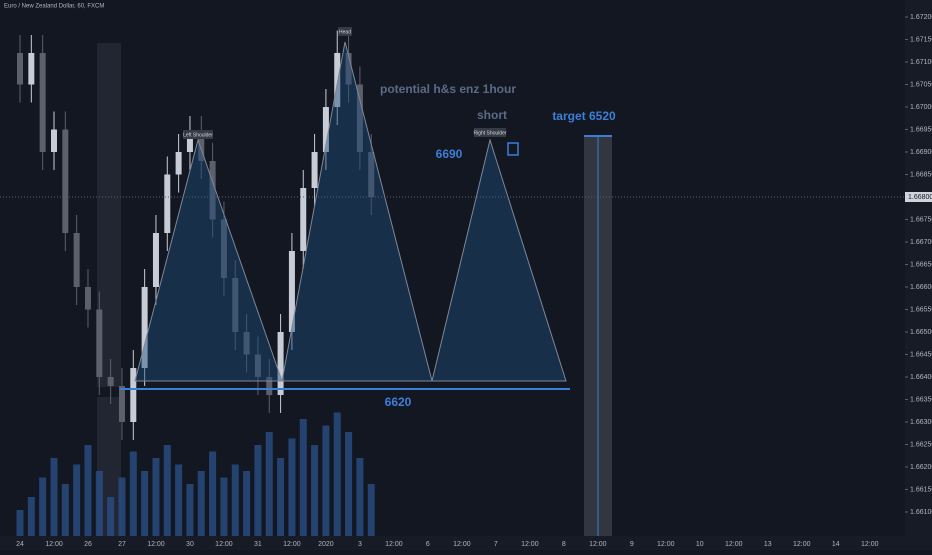 The height and width of the screenshot is (555, 932). Describe the element at coordinates (768, 544) in the screenshot. I see `x-tick-label: 13` at that location.